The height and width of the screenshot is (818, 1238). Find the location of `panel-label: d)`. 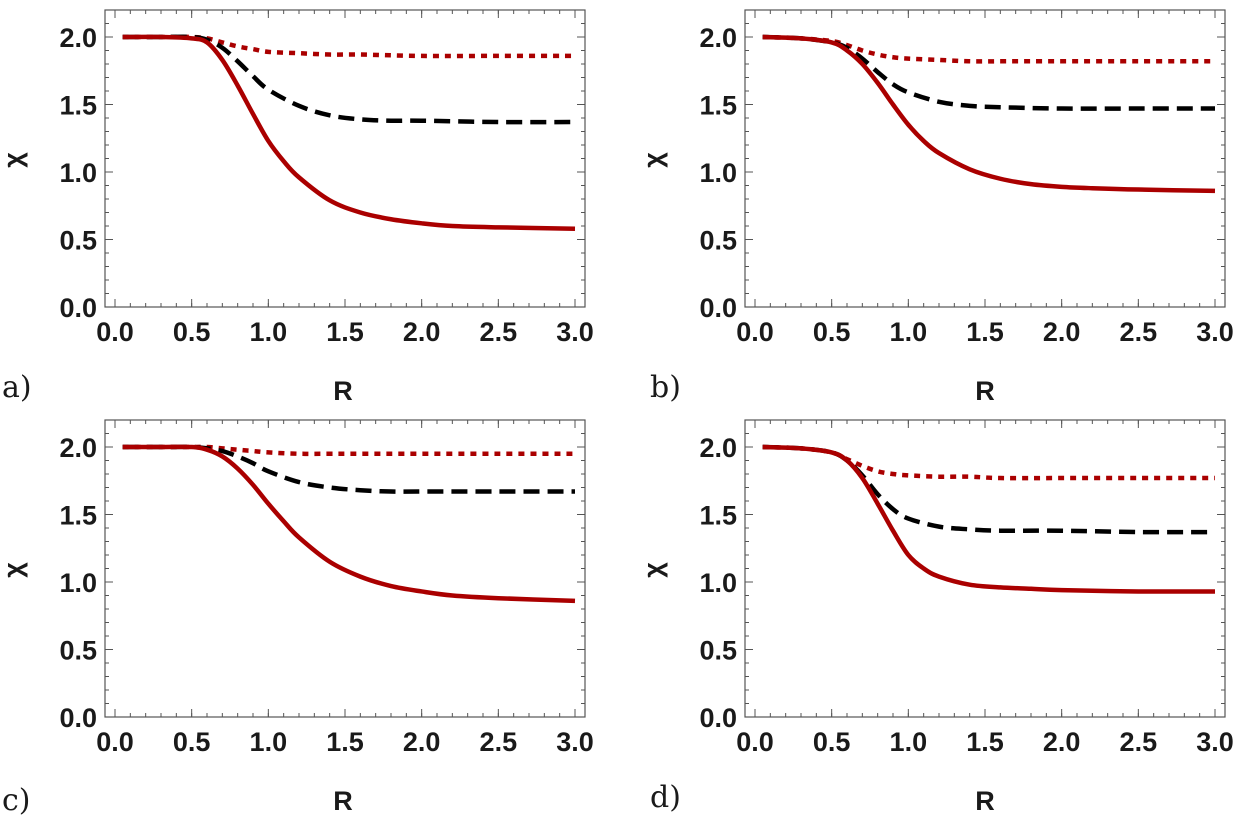

panel-label: d) is located at coordinates (665, 797).